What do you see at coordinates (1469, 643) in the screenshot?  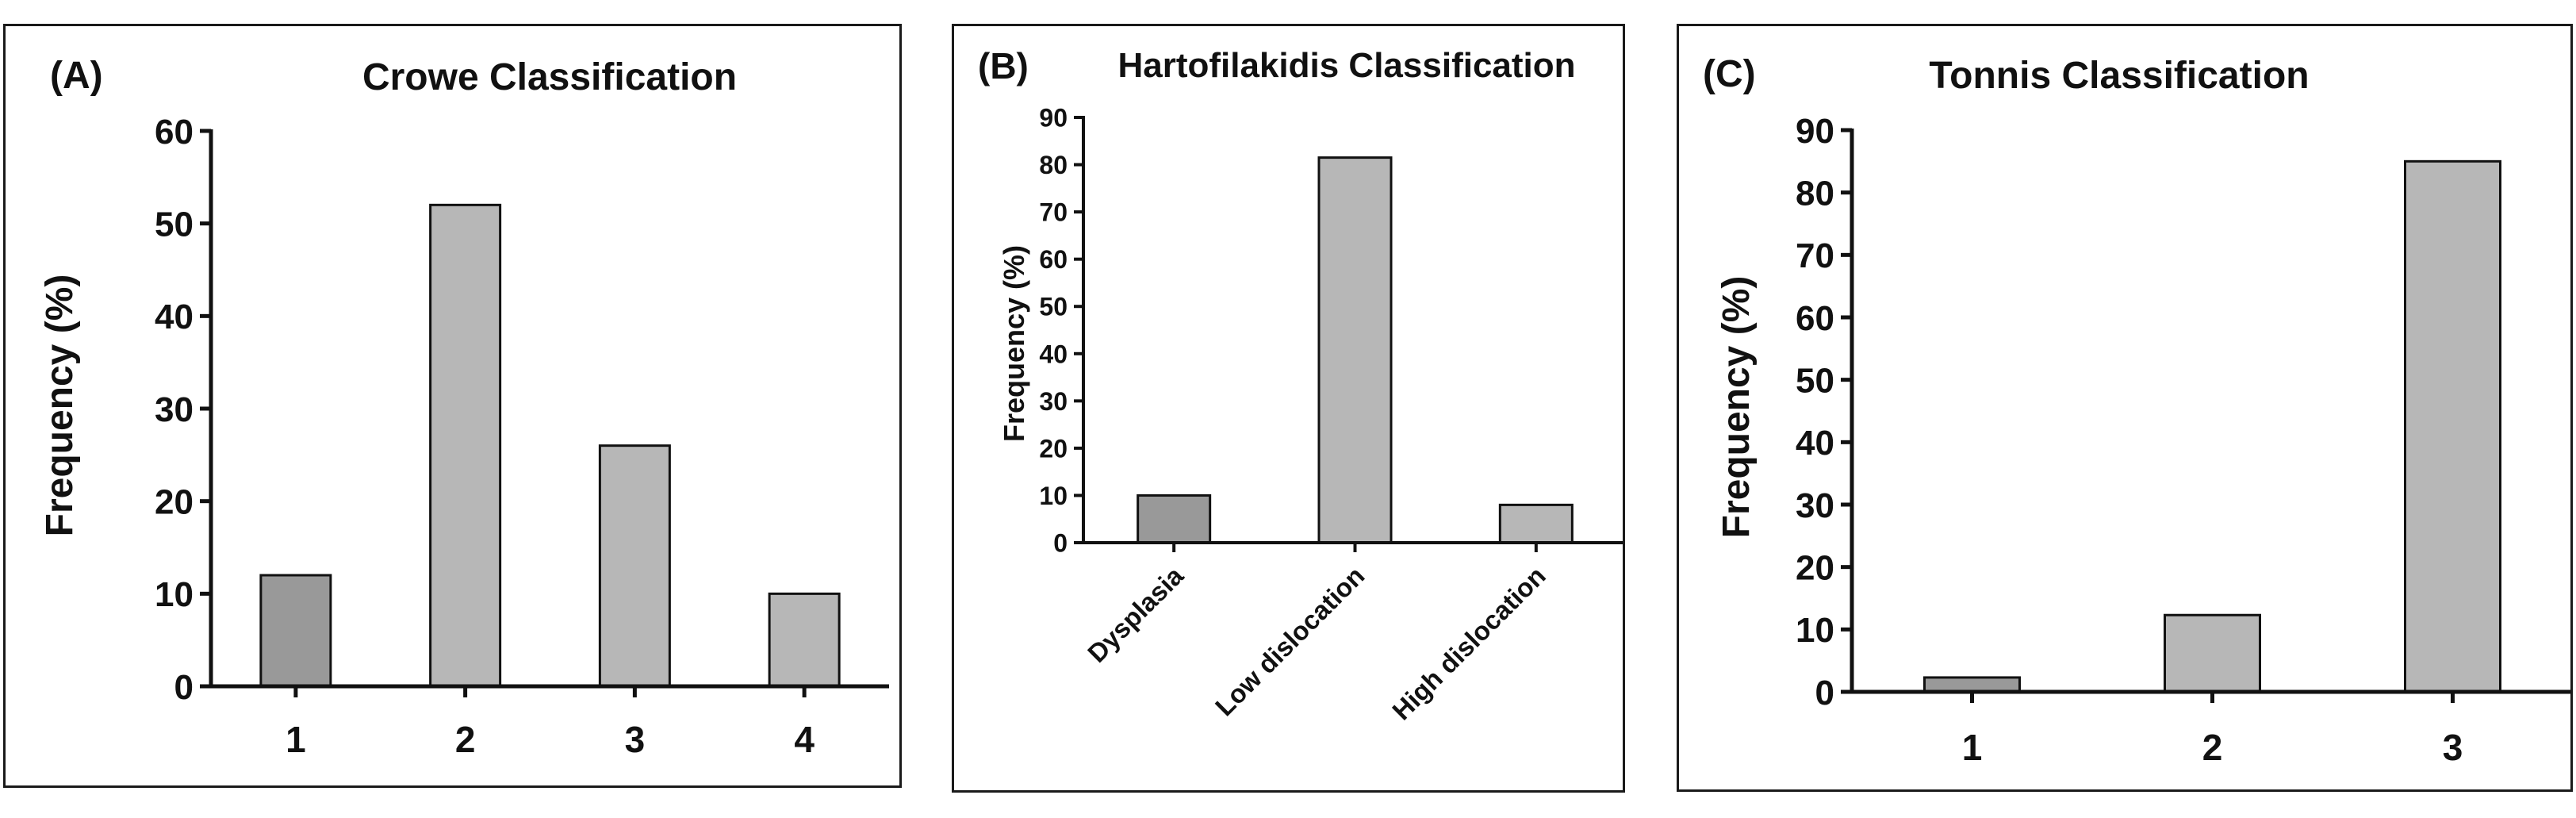 I see `x-tick-label: High dislocation` at bounding box center [1469, 643].